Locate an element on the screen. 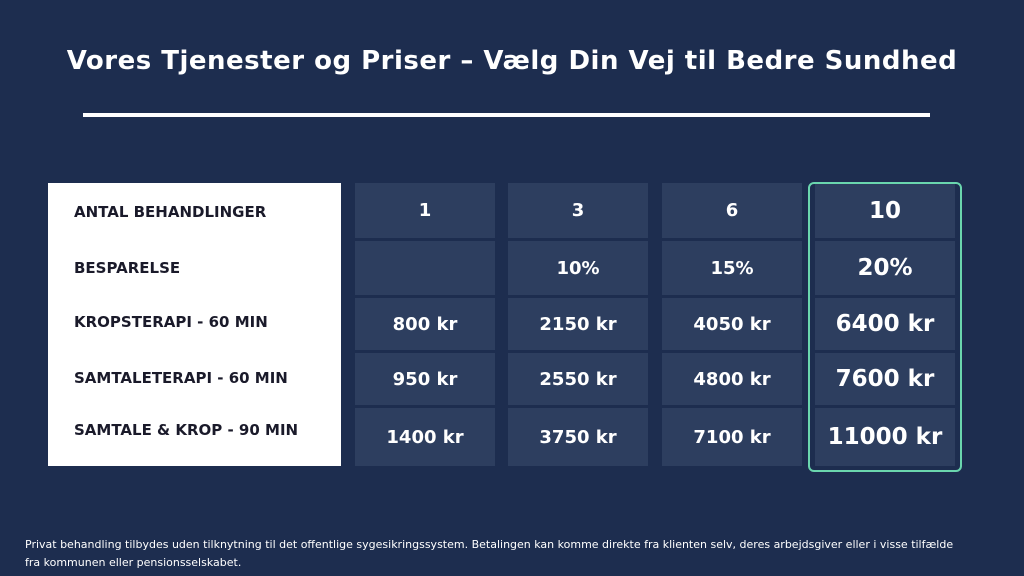 This screenshot has width=1024, height=576. table-cell is located at coordinates (425, 268).